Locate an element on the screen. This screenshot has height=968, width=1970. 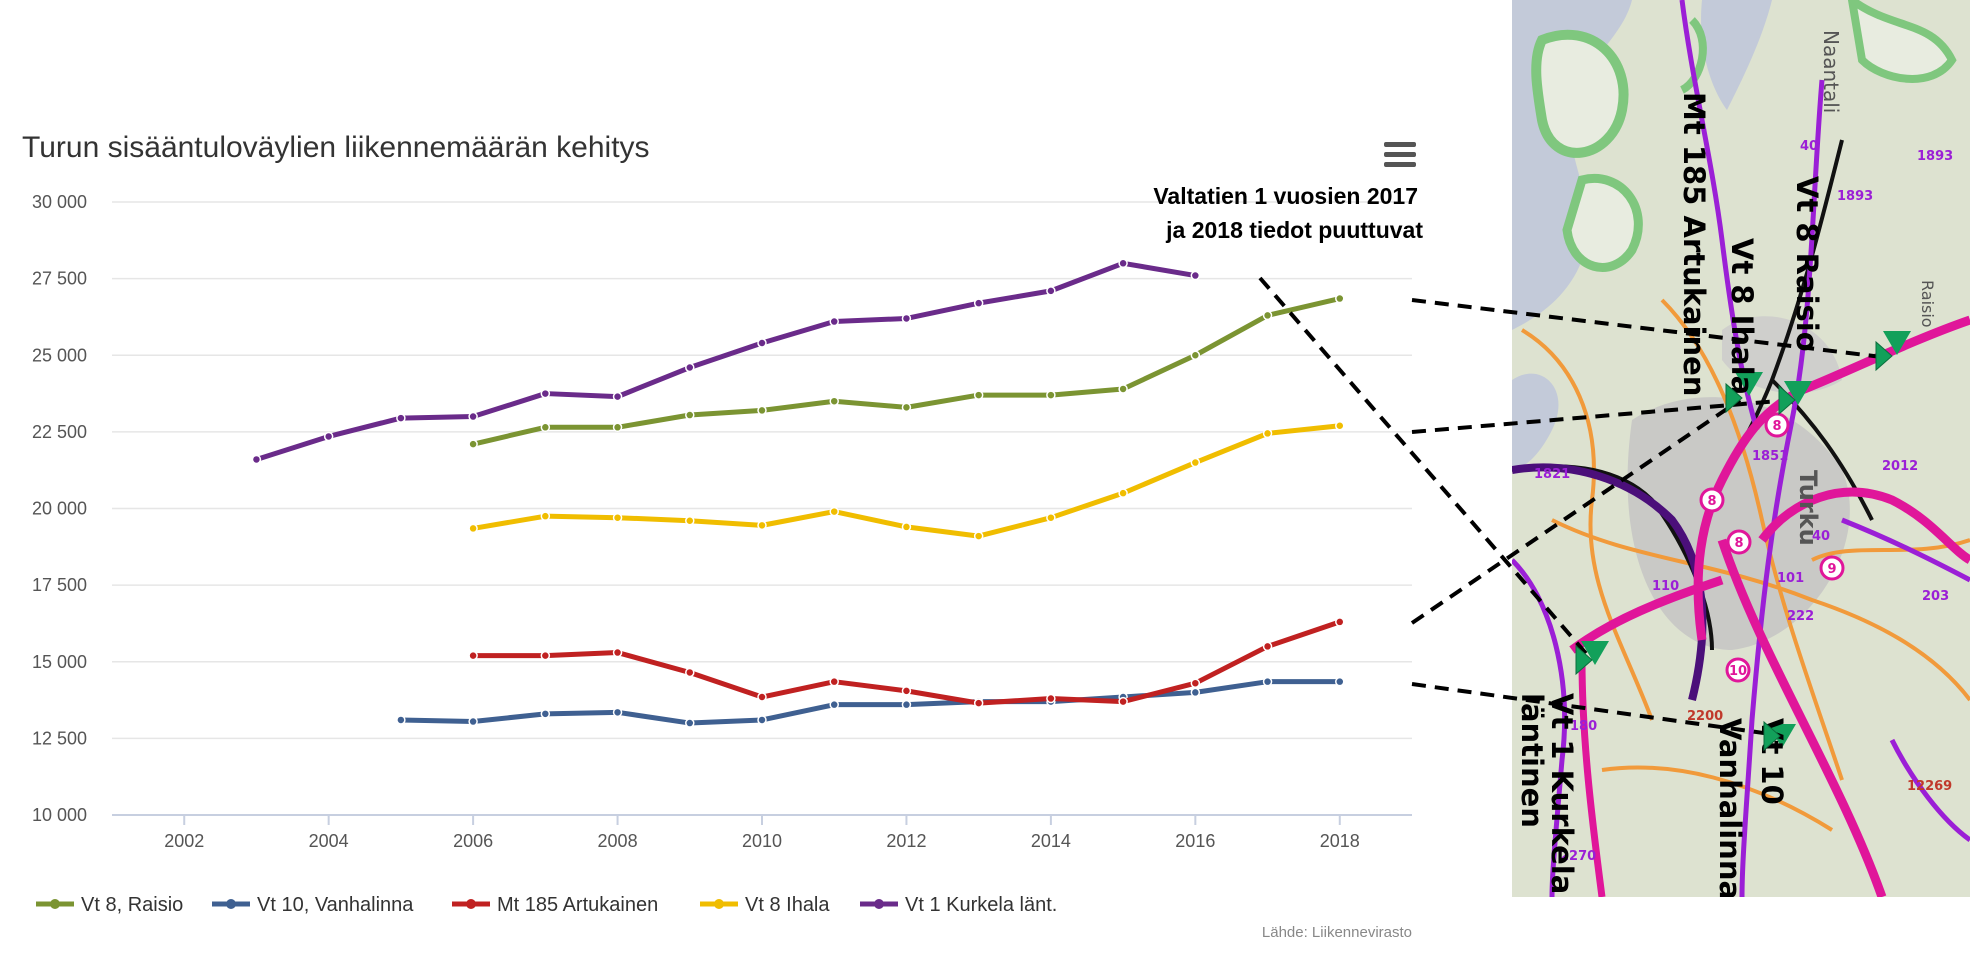
y-tick-label: 17 500 is located at coordinates (59, 585).